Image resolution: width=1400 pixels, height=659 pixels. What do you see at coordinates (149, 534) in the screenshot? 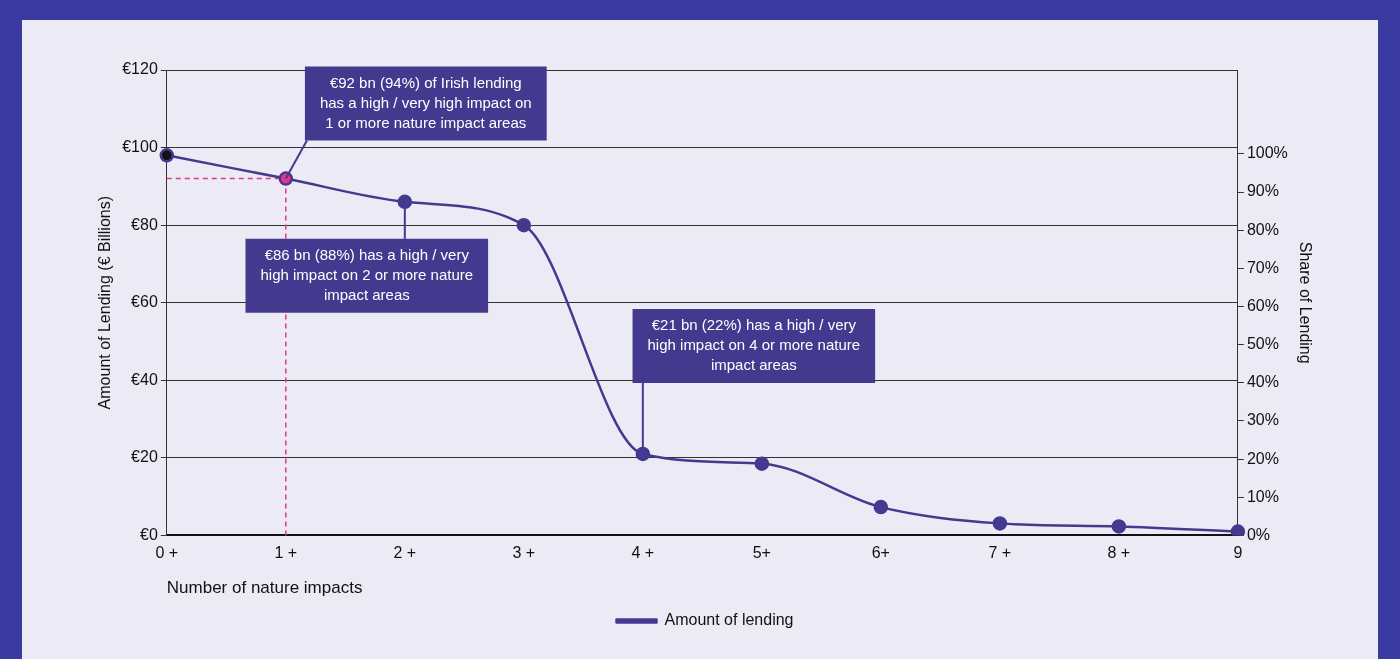
I see `y-tick-label: €0` at bounding box center [149, 534].